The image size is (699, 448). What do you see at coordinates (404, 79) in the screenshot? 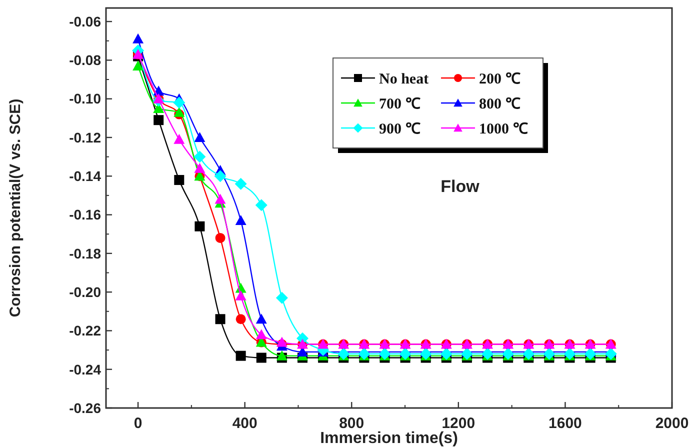
I see `legend-label: No heat` at bounding box center [404, 79].